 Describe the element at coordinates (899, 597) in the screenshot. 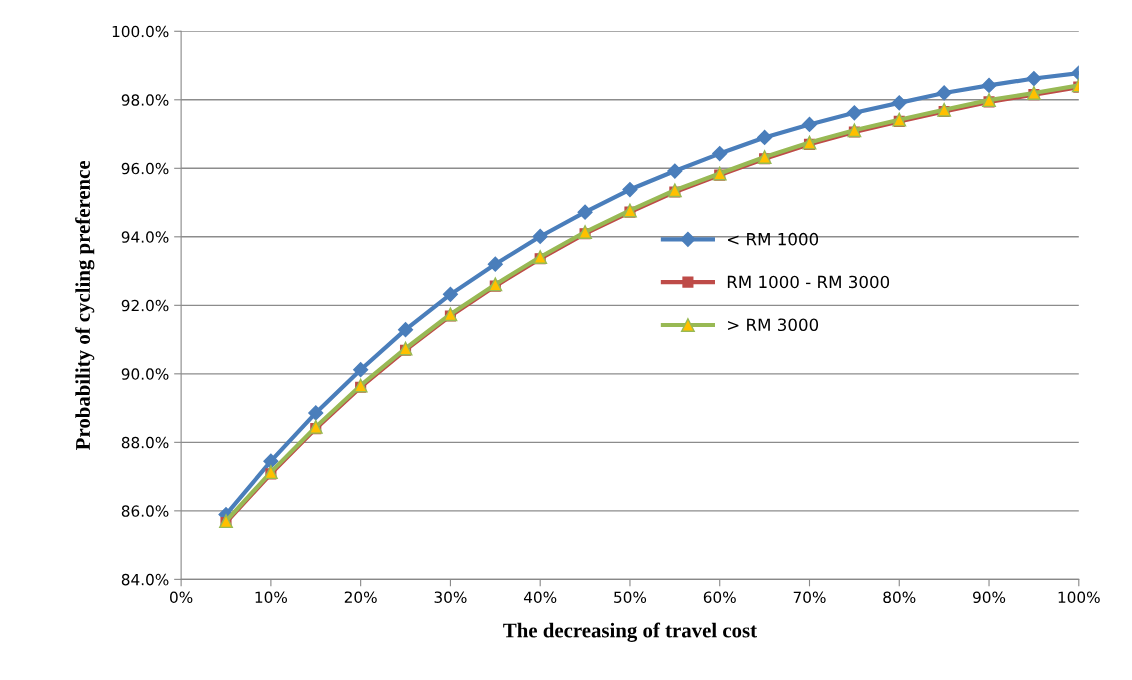

I see `x-tick-label: 80%` at that location.